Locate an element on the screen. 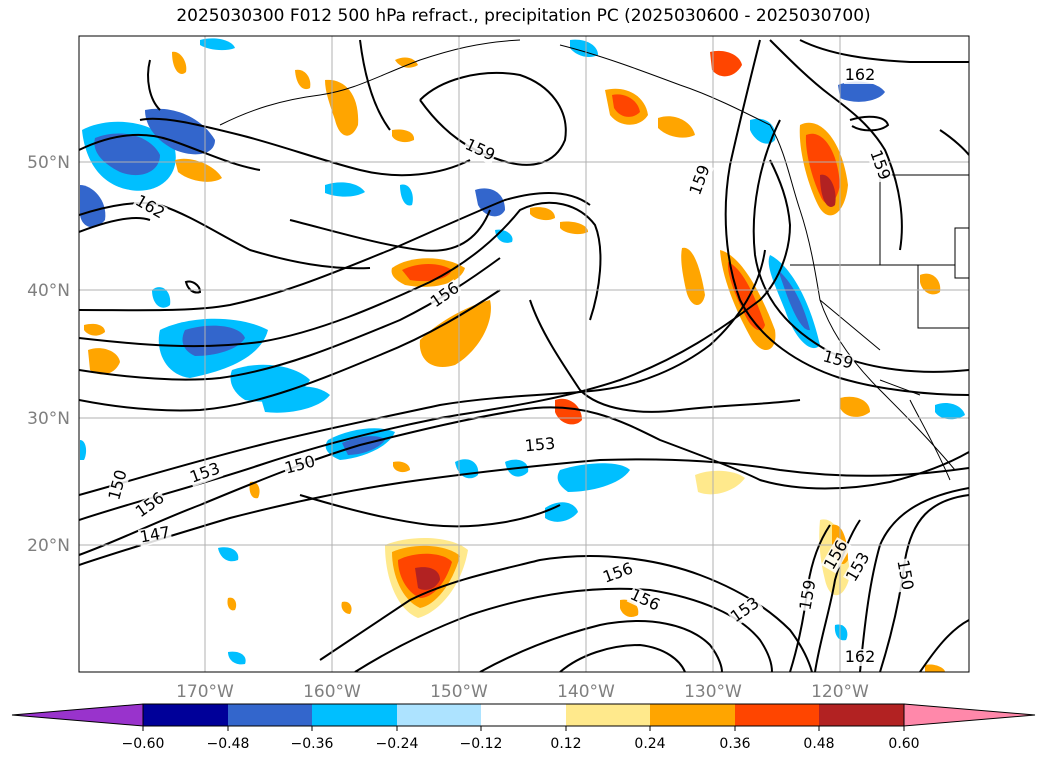 This screenshot has width=1047, height=765. lat-label: 30°N is located at coordinates (48, 419).